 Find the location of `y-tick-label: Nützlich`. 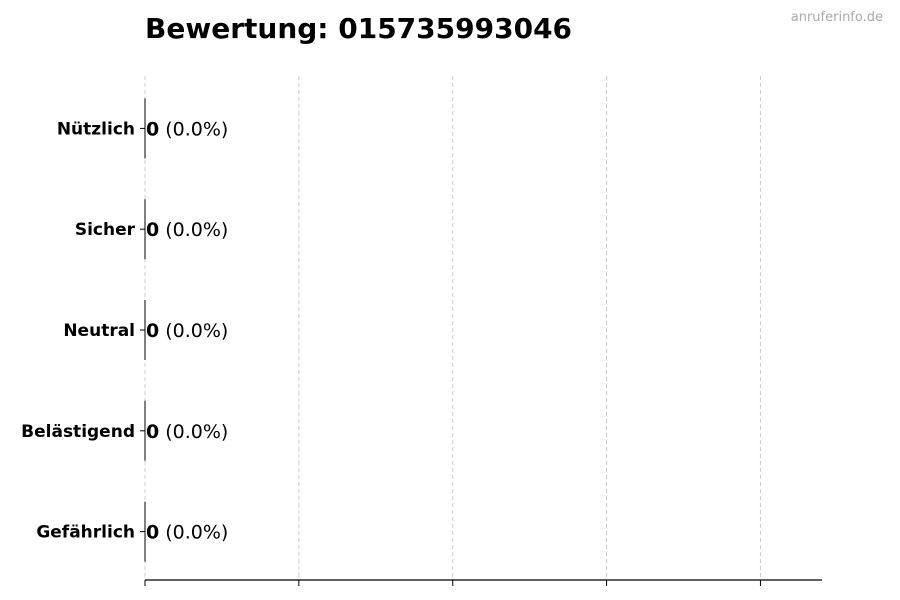

y-tick-label: Nützlich is located at coordinates (96, 129).